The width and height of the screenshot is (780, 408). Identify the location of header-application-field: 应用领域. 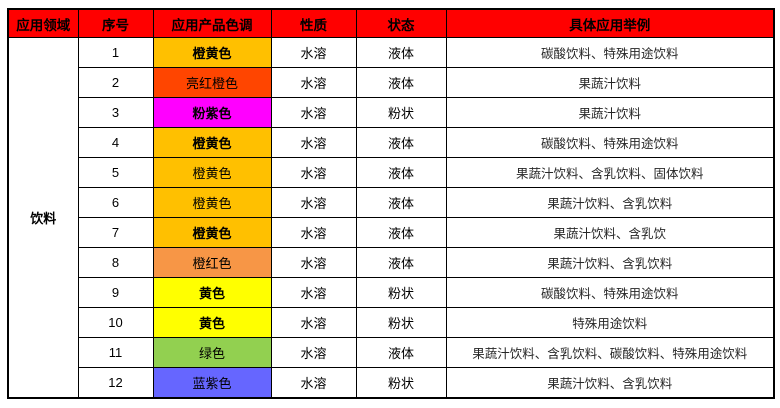
(43, 23).